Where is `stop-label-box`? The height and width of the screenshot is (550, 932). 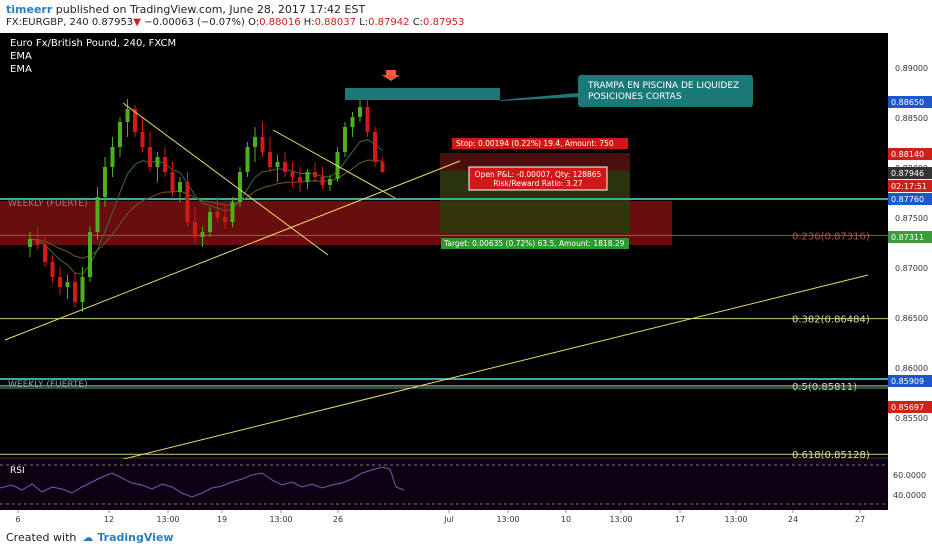 stop-label-box is located at coordinates (540, 143).